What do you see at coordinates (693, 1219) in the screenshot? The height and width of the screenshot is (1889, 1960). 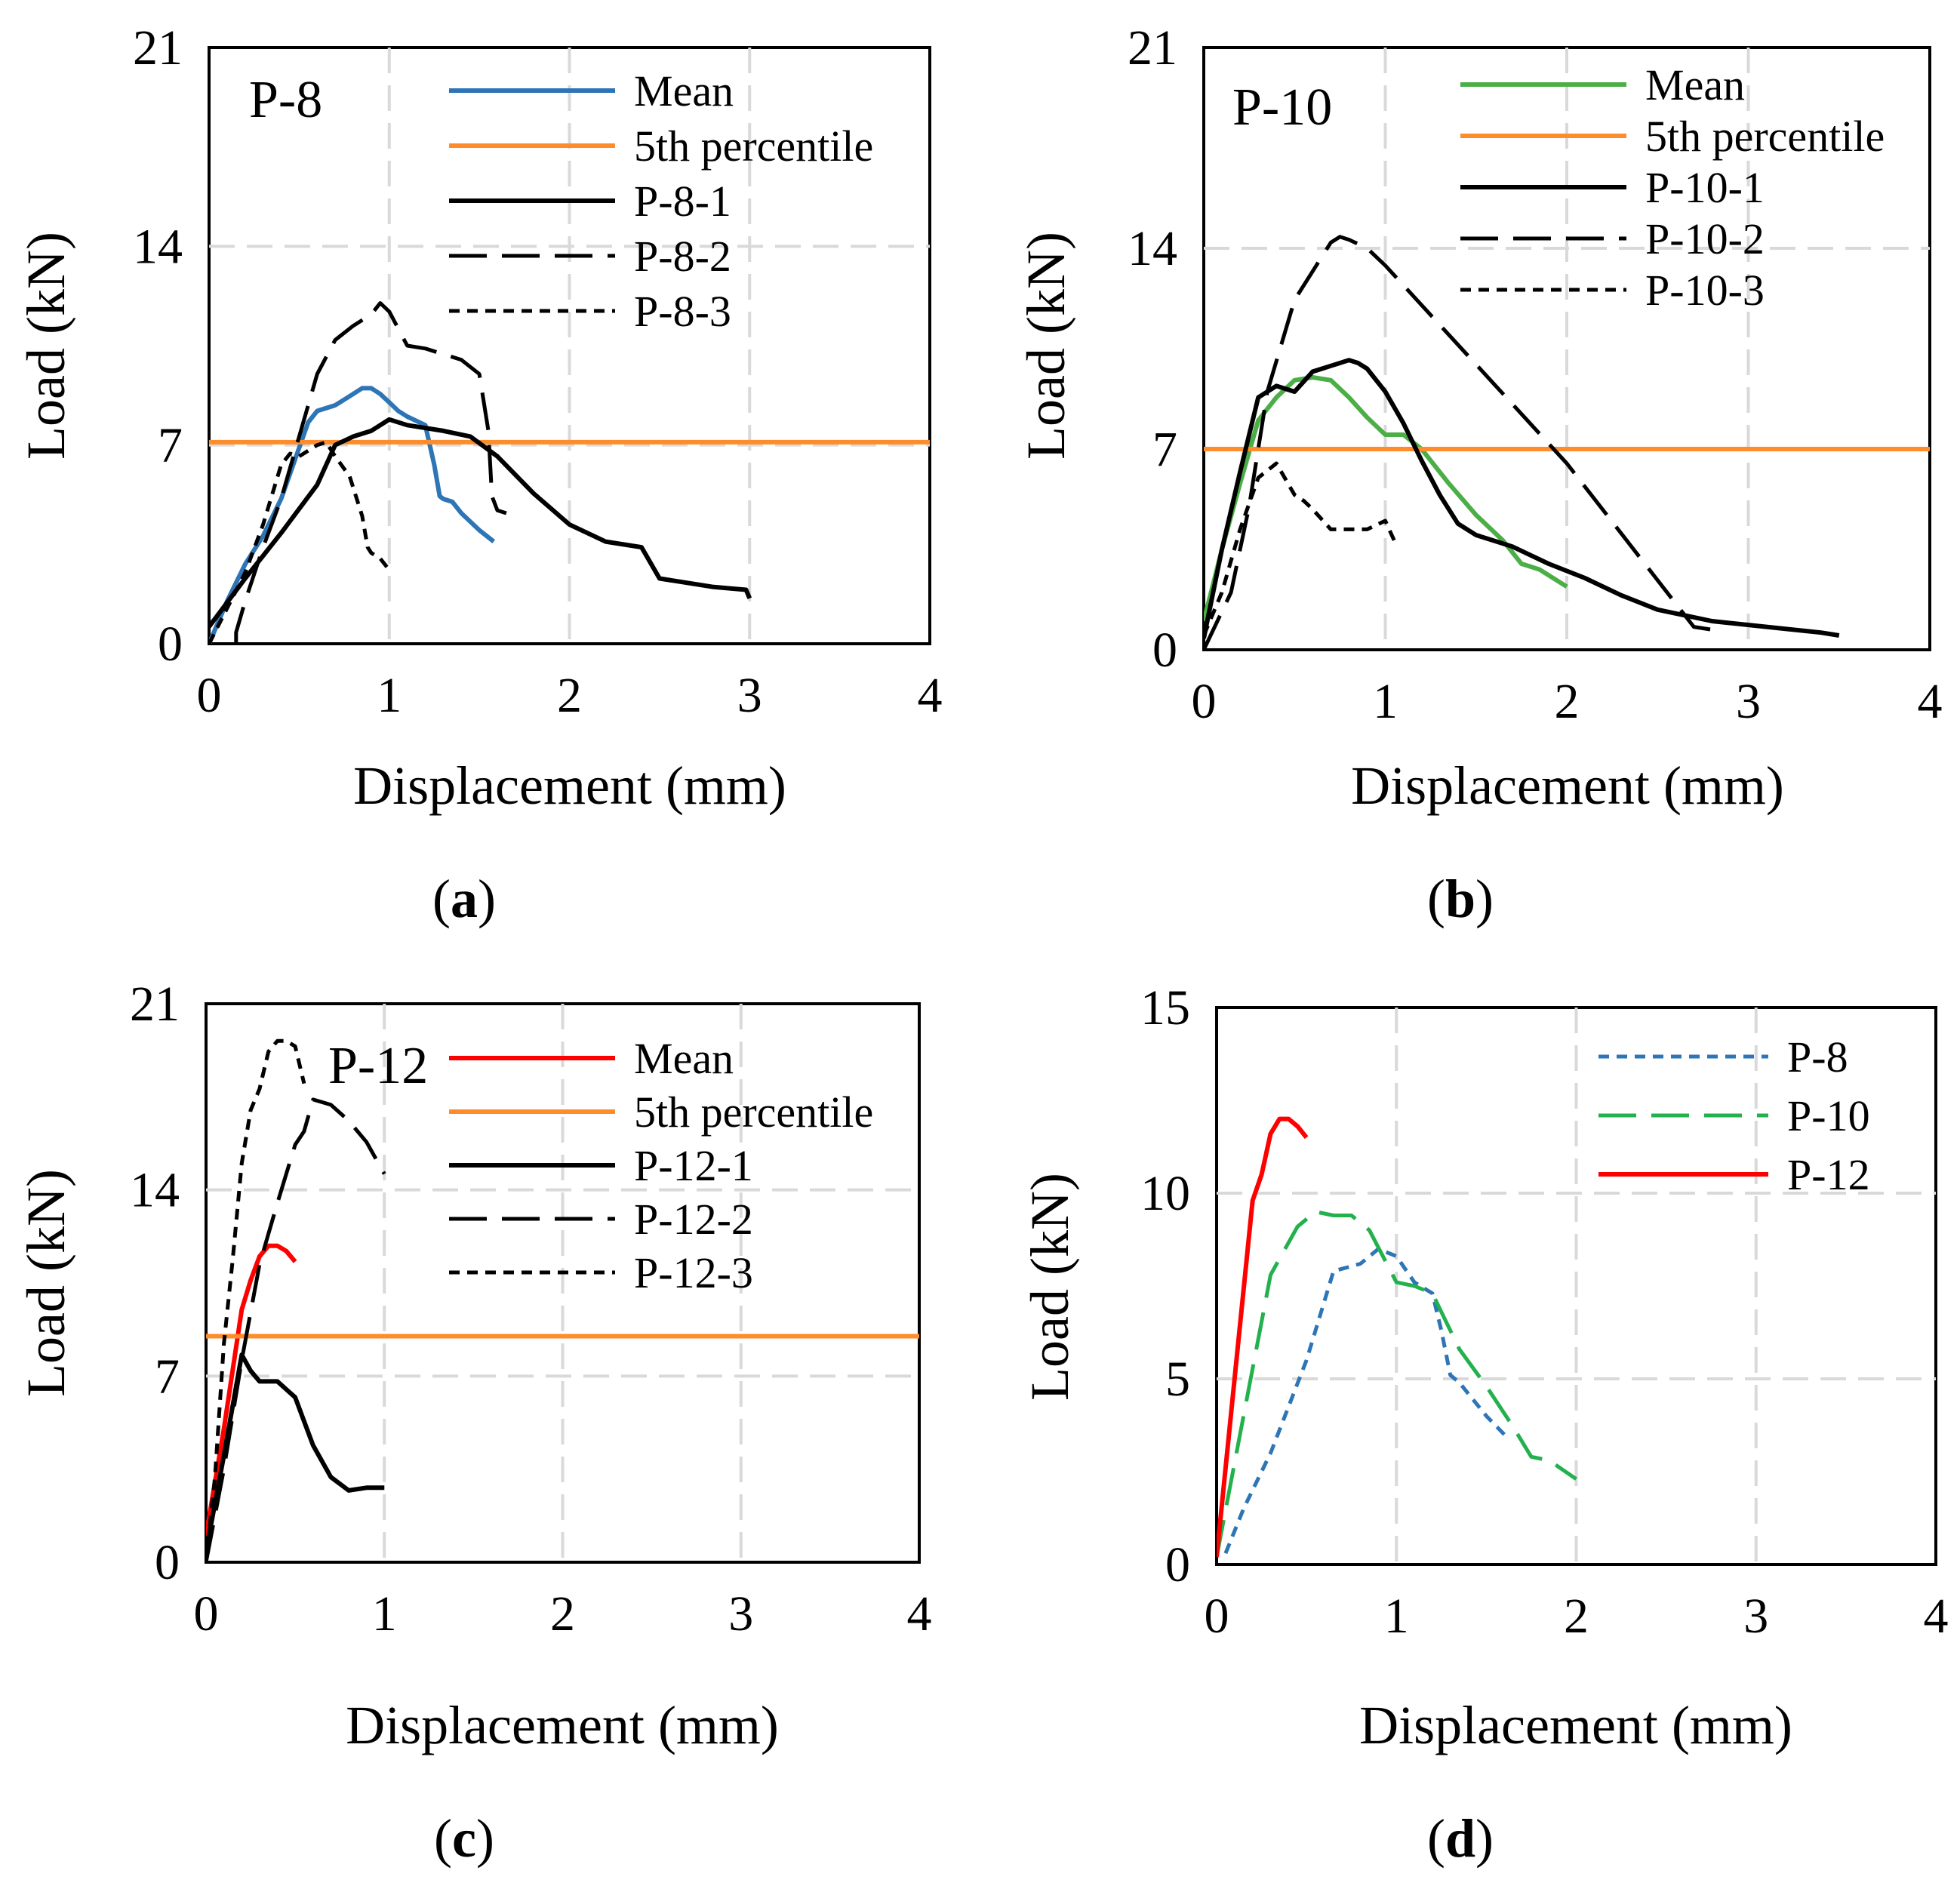 I see `legend-label: P-12-2` at bounding box center [693, 1219].